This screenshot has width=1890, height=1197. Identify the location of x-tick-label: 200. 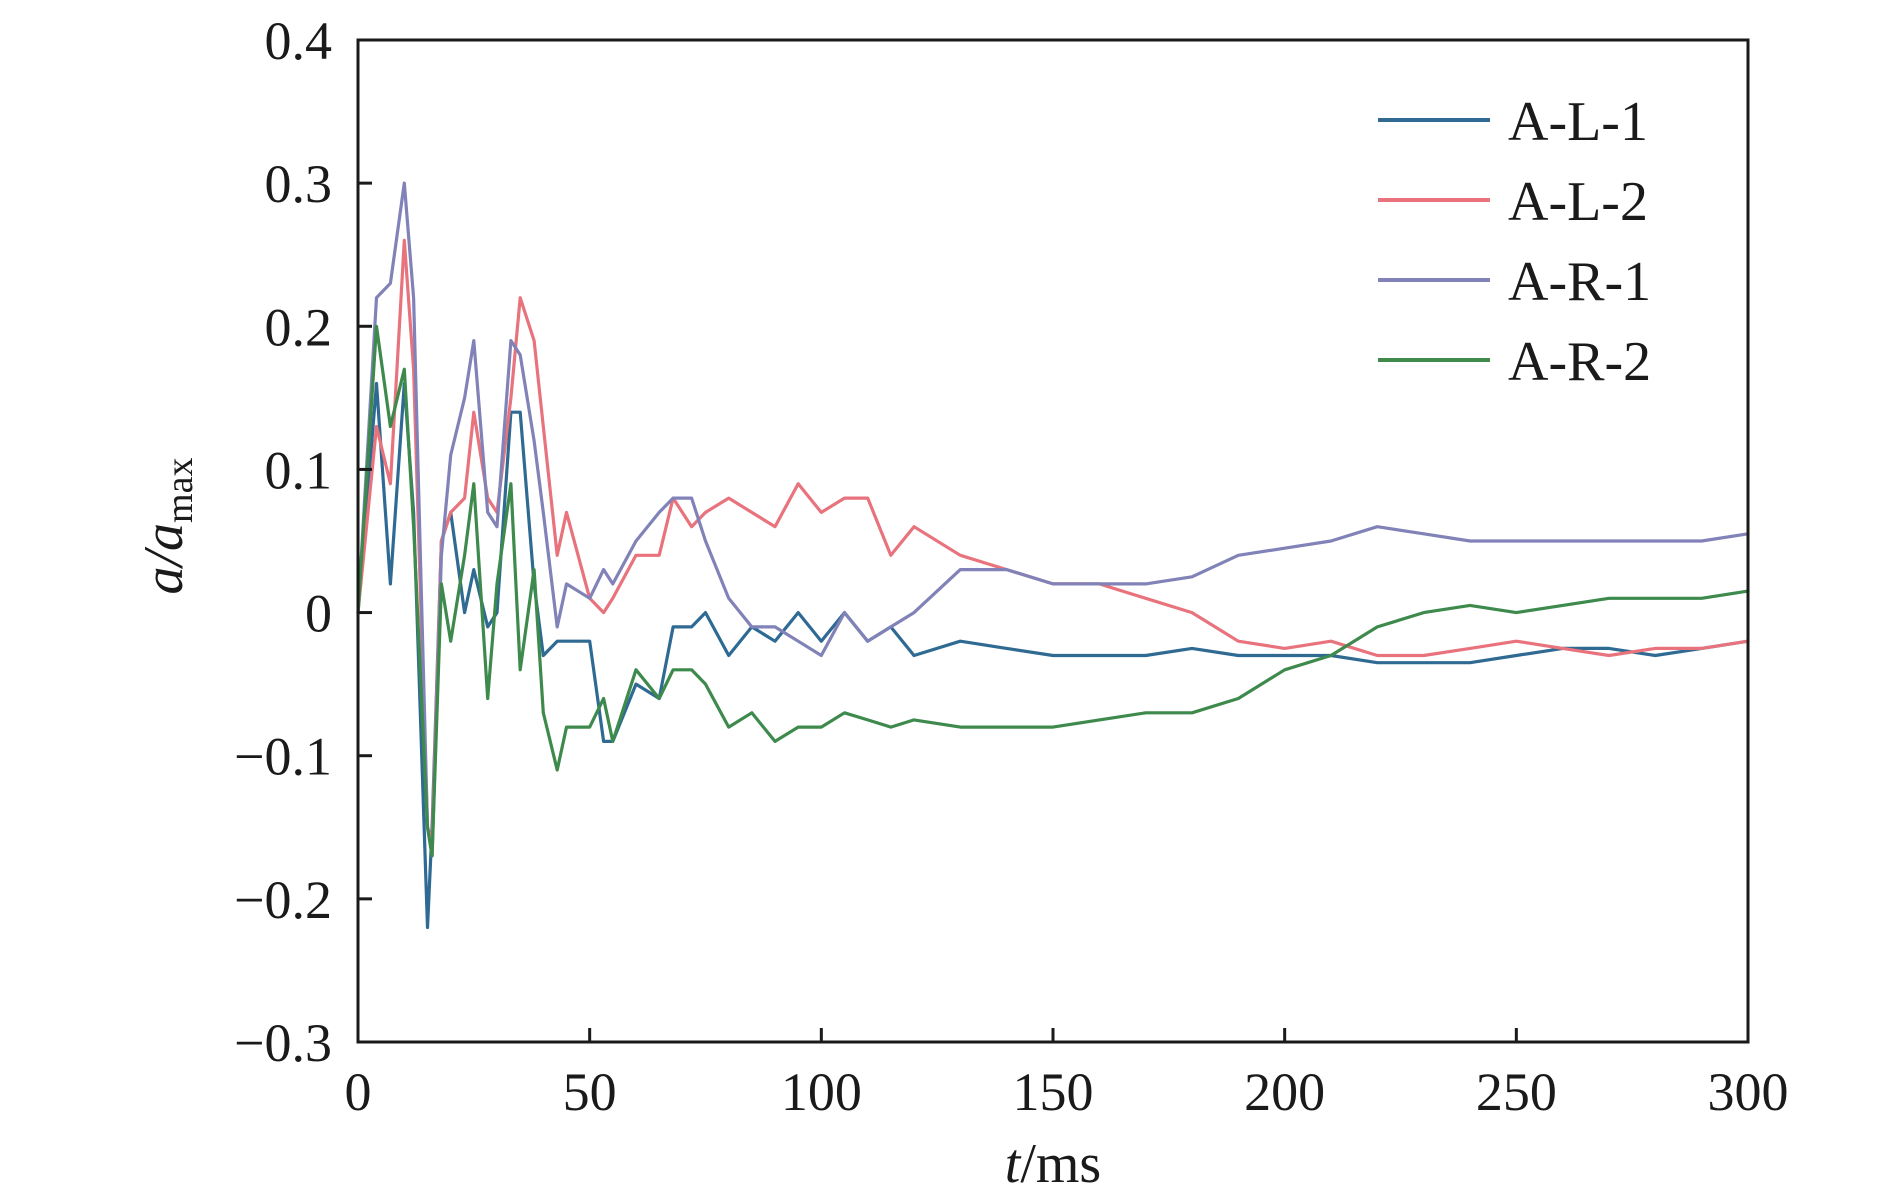
(1284, 1092).